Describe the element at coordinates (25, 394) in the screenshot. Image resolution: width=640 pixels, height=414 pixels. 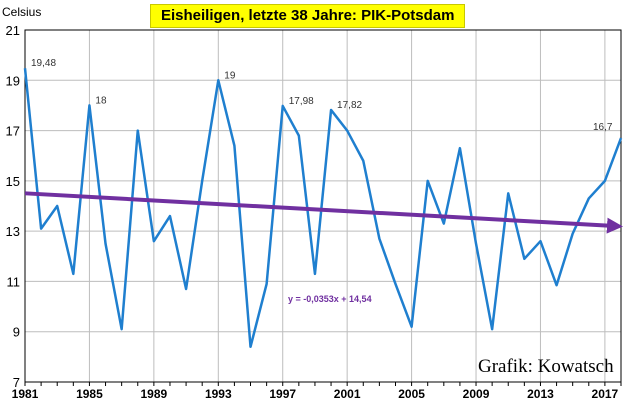
I see `x-tick-label: 1981` at that location.